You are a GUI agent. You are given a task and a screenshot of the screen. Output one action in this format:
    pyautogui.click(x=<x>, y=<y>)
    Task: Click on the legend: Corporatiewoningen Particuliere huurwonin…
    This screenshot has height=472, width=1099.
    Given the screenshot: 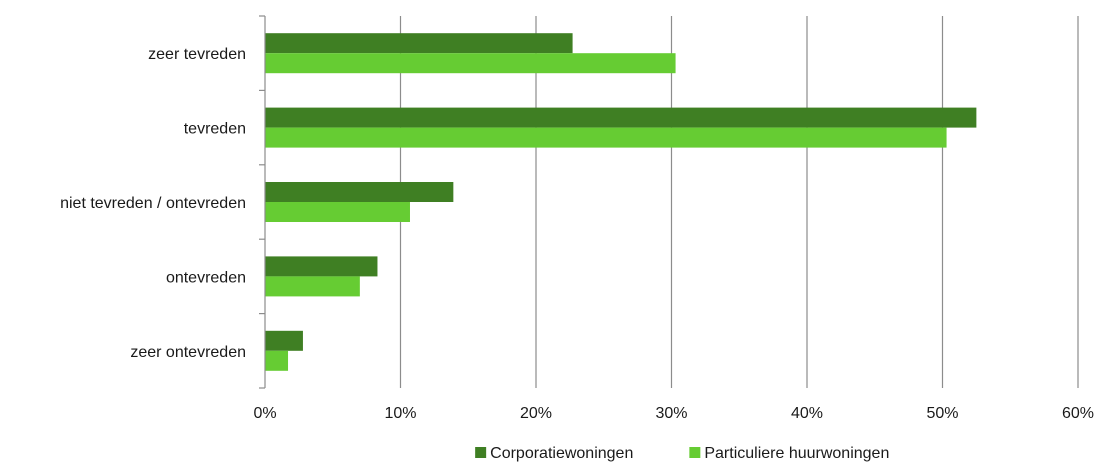 What is the action you would take?
    pyautogui.click(x=682, y=453)
    